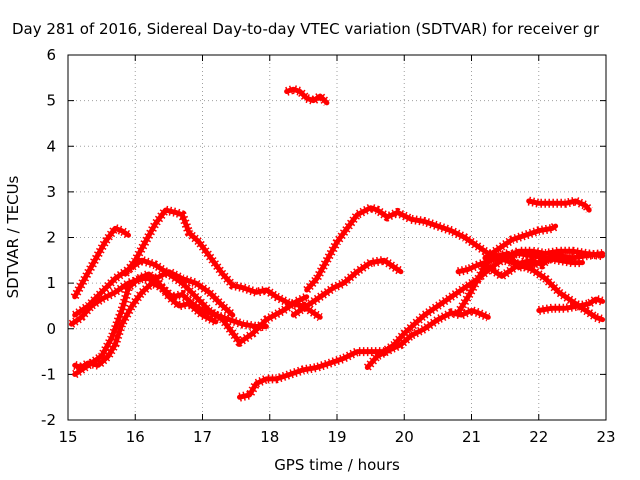 The height and width of the screenshot is (480, 640). Describe the element at coordinates (538, 437) in the screenshot. I see `x-tick-label: 22` at that location.